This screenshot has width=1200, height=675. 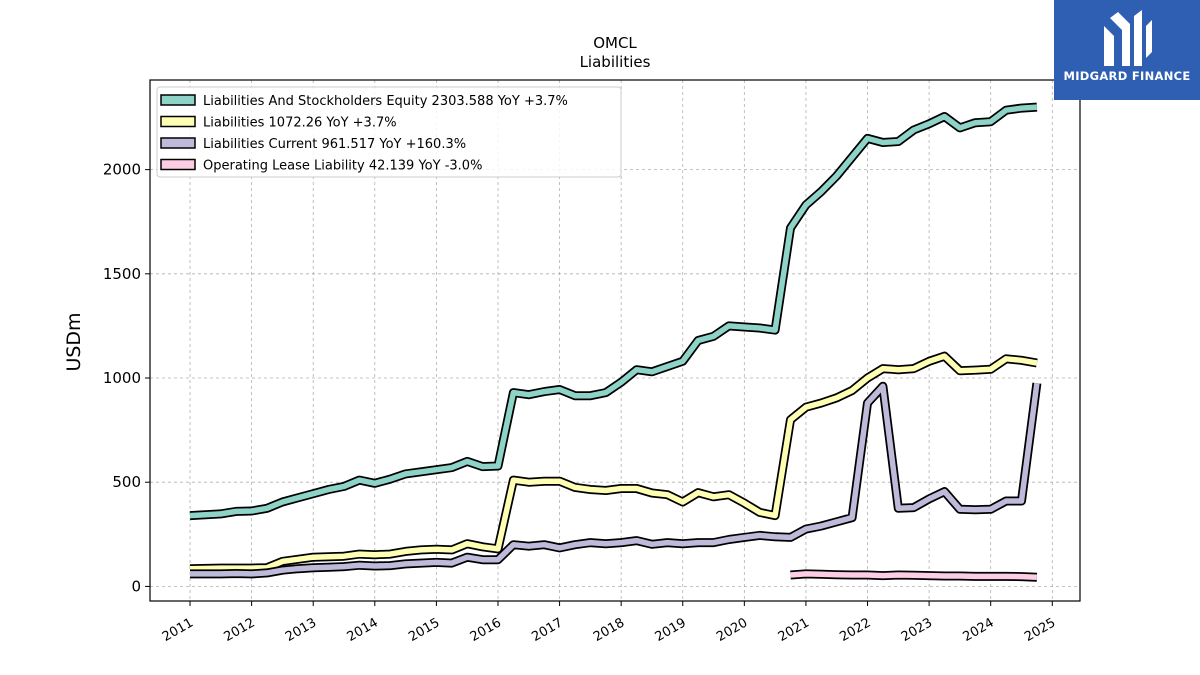 What do you see at coordinates (74, 341) in the screenshot?
I see `y-axis-label: USDm` at bounding box center [74, 341].